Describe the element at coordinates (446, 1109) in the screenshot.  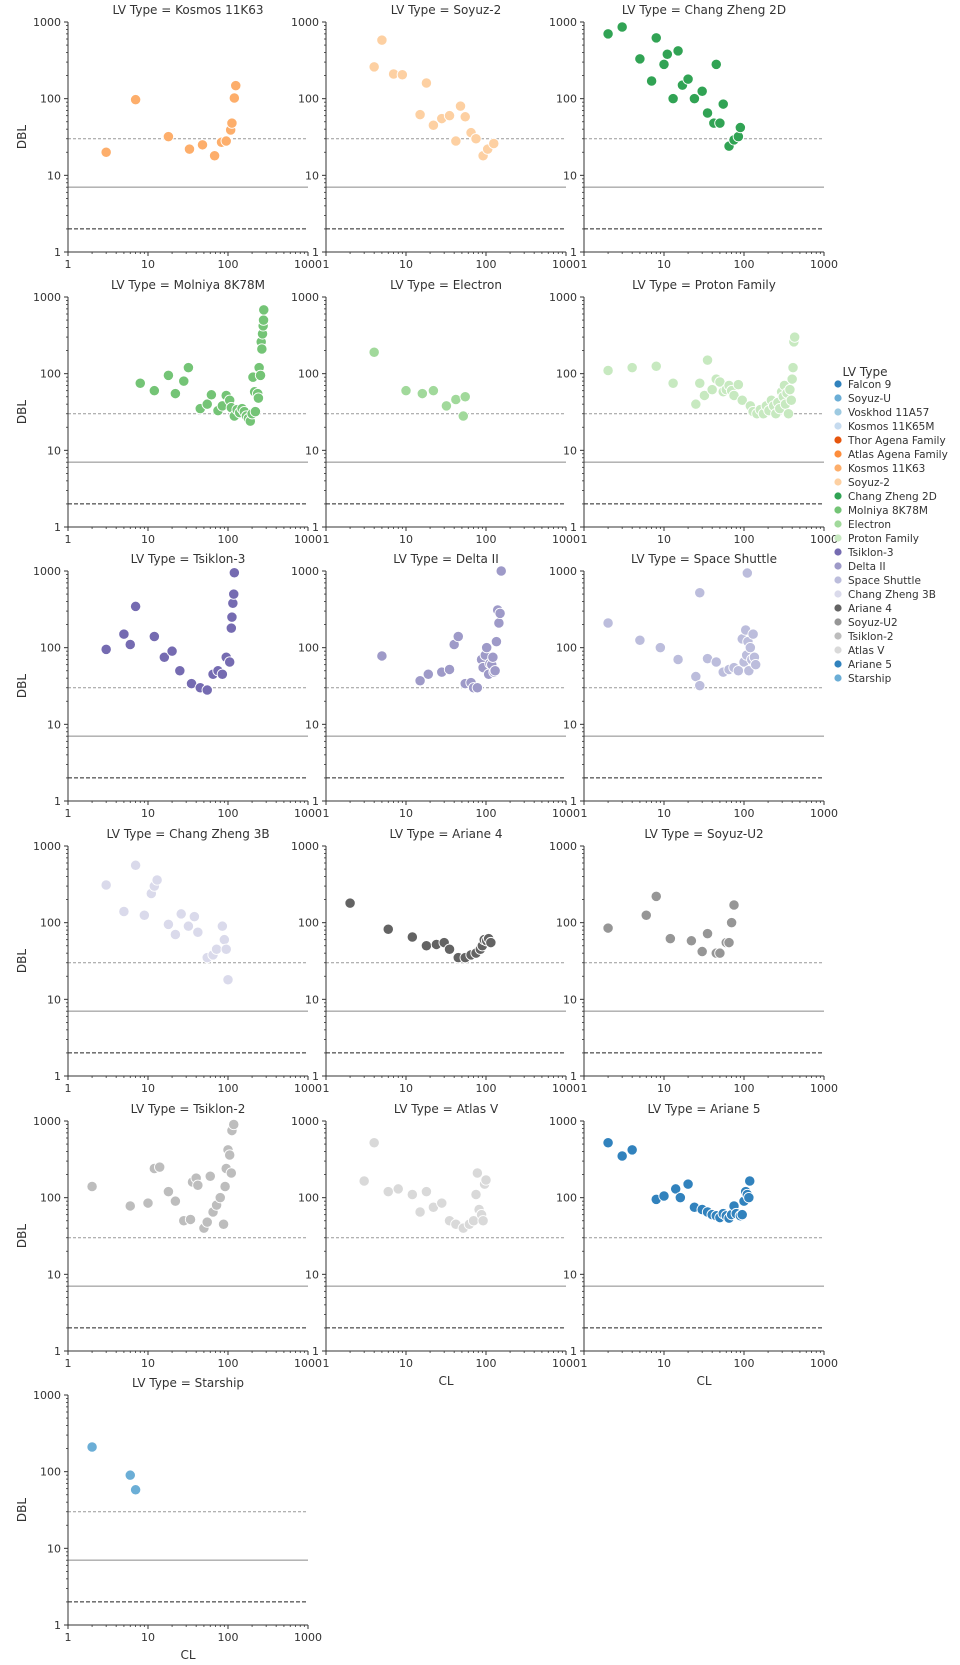
I see `facet-title: LV Type = Atlas V` at that location.